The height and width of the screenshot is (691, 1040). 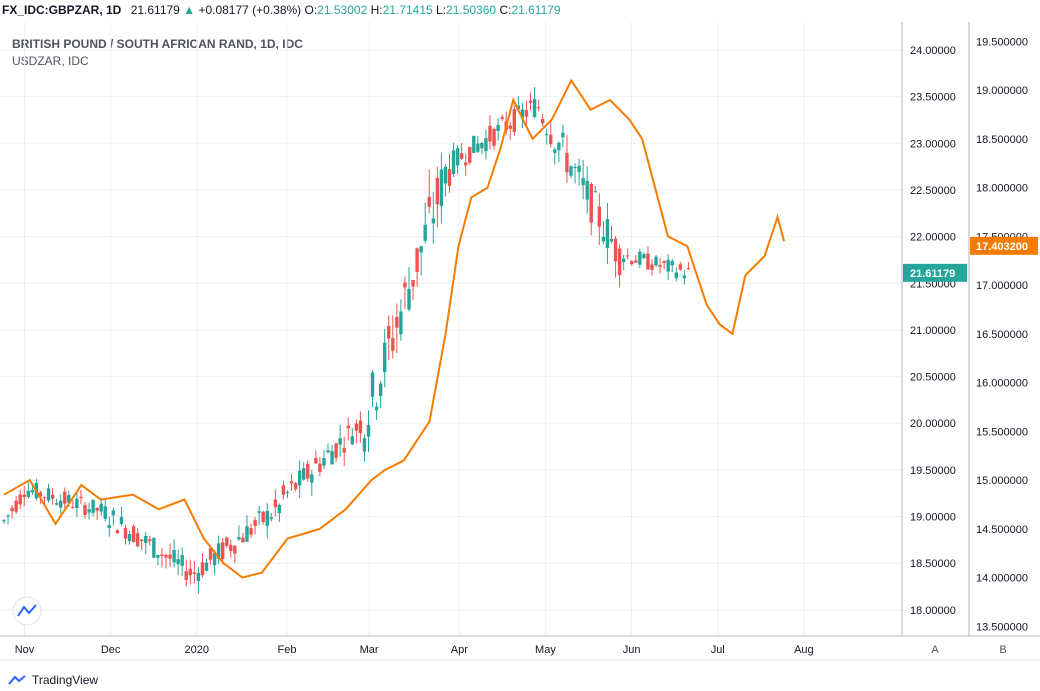 I want to click on right-axis-tick-label: 23.00000, so click(x=933, y=144).